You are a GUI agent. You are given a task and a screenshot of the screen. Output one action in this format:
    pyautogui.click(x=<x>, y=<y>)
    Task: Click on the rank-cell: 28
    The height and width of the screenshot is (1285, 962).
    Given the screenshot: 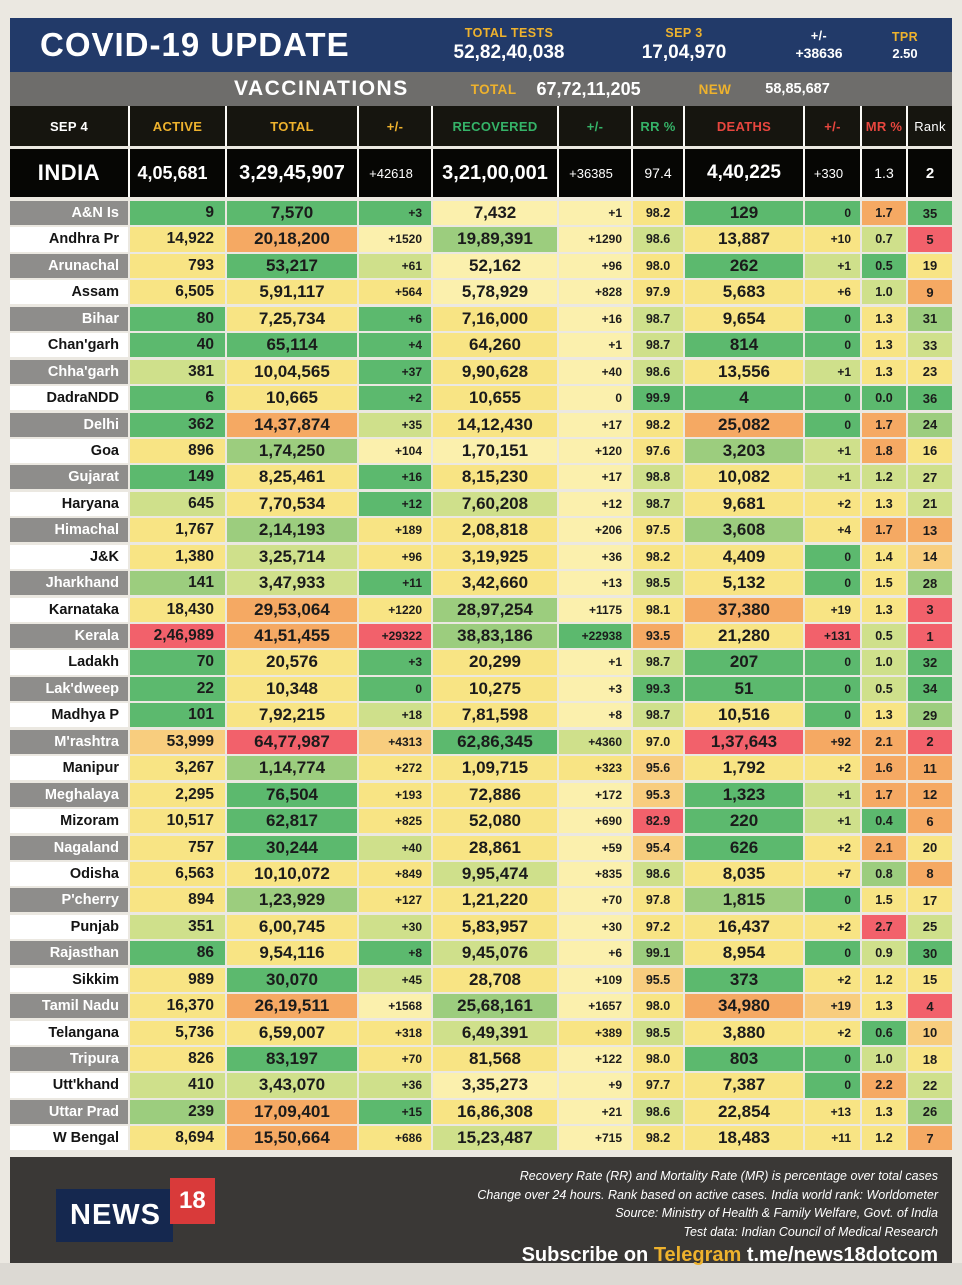 What is the action you would take?
    pyautogui.click(x=930, y=583)
    